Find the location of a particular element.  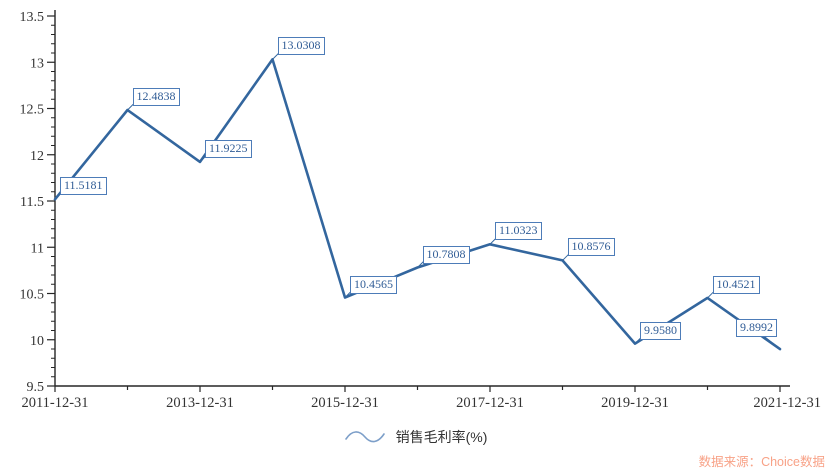

y-axis-tick-label: 11 is located at coordinates (37, 248).